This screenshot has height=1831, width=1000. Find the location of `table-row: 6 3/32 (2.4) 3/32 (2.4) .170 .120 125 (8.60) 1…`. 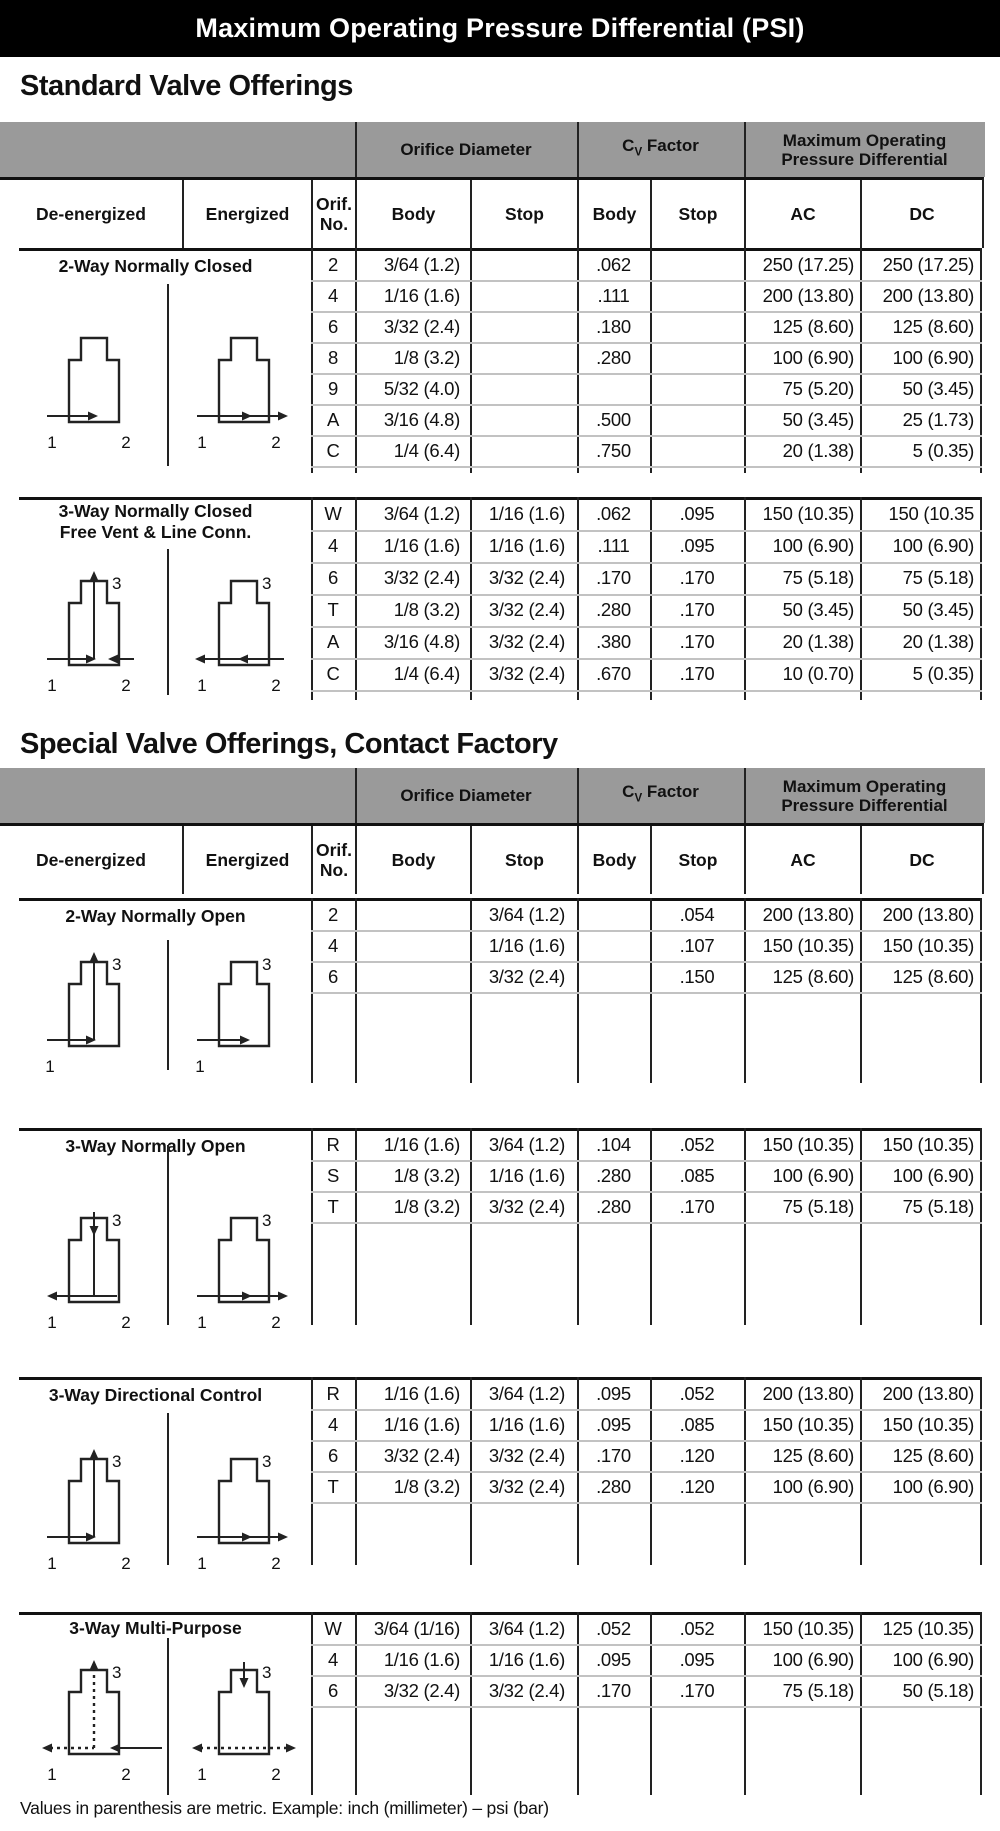

table-row: 6 3/32 (2.4) 3/32 (2.4) .170 .120 125 (8.60) 1… is located at coordinates (646, 1457).